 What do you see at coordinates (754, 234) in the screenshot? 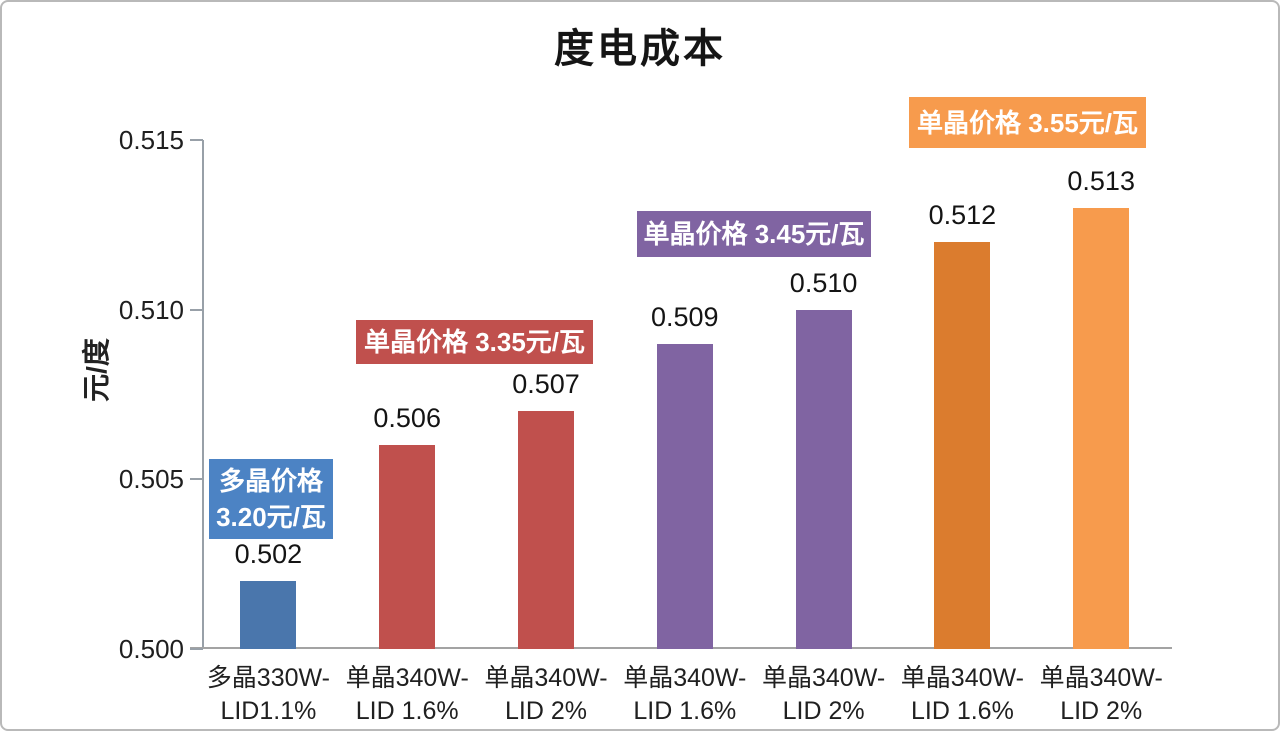
I see `price-annotation: 单晶价格 3.45元/瓦` at bounding box center [754, 234].